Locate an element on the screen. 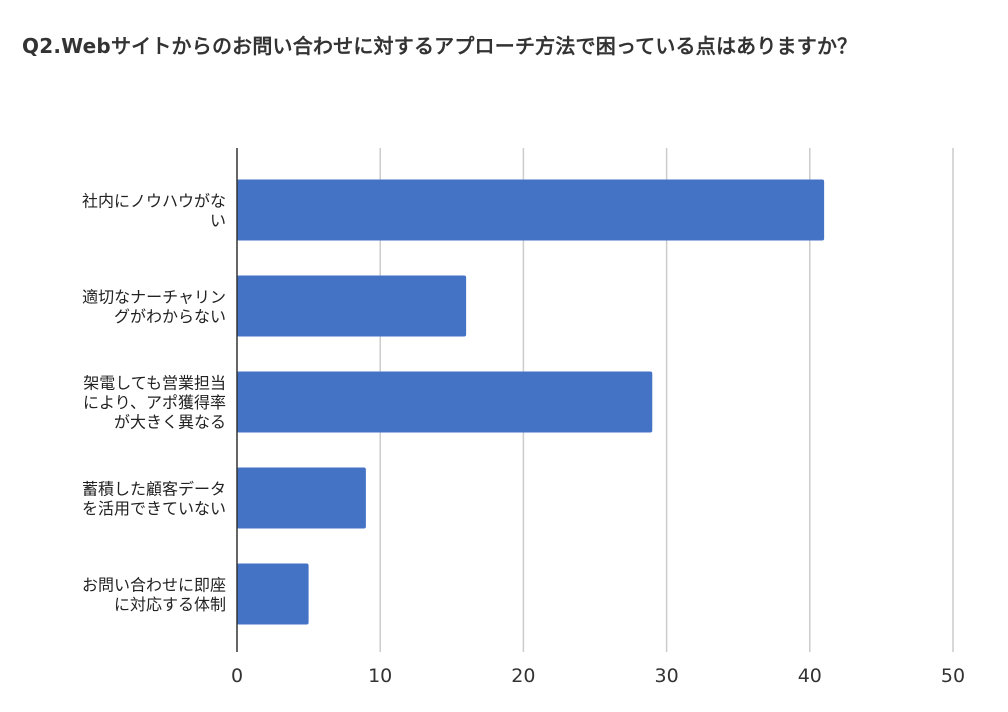 This screenshot has height=712, width=1008. category-label-3: 蓄積した顧客データを活用できていない is located at coordinates (154, 498).